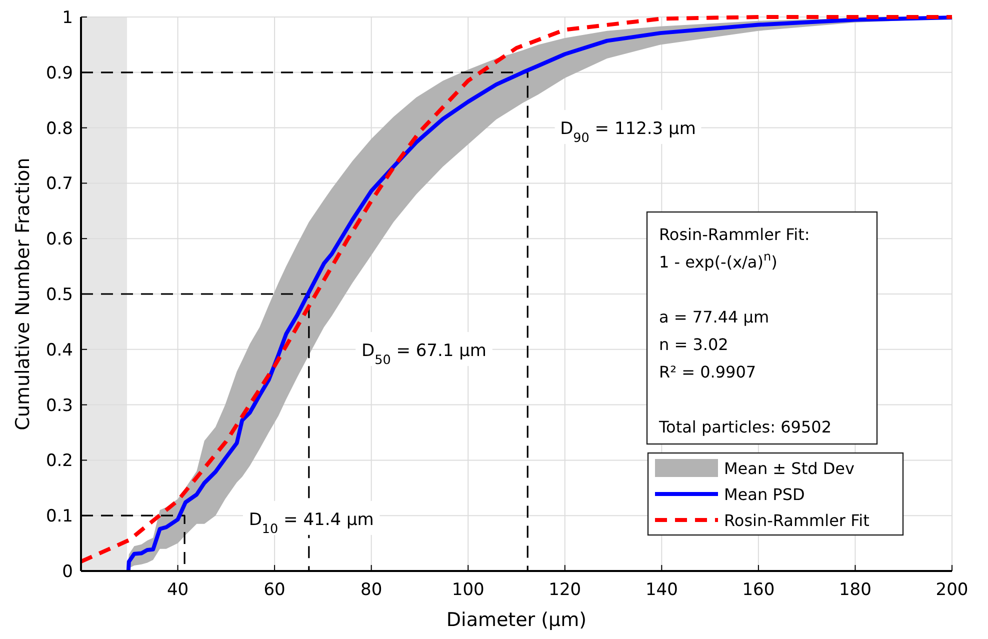 This screenshot has width=988, height=639. What do you see at coordinates (59, 461) in the screenshot?
I see `y-tick-label: 0.2` at bounding box center [59, 461].